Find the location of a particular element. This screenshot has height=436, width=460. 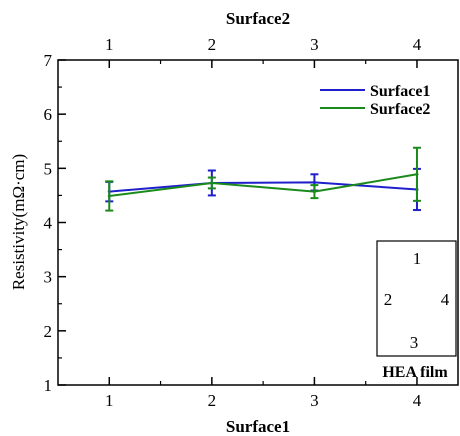

series-layer is located at coordinates (263, 179).